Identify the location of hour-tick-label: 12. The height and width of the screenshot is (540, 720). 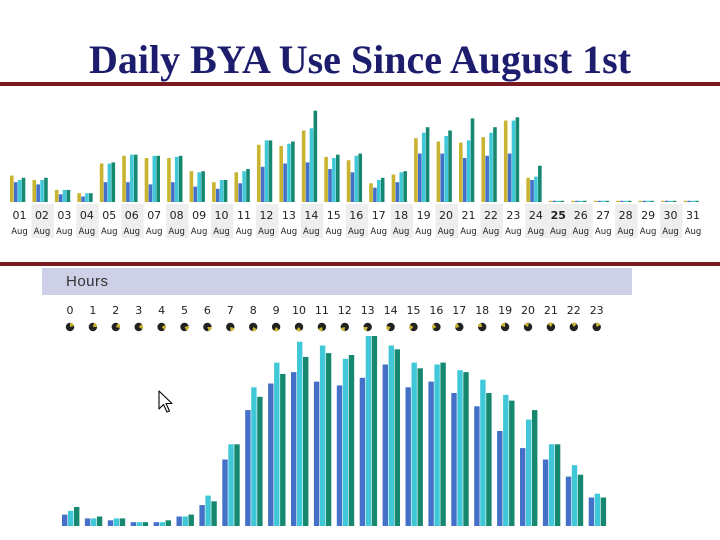
(345, 310).